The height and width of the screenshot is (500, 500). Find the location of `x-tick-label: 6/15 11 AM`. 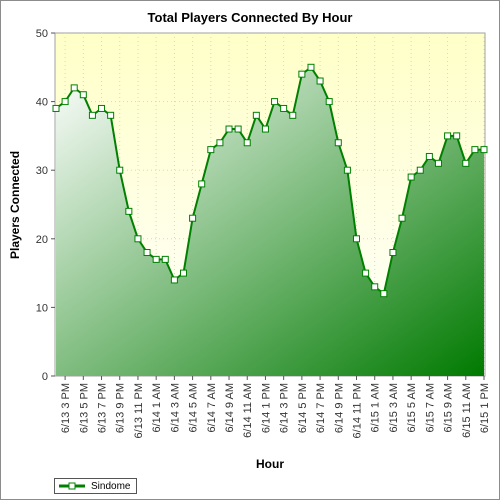

x-tick-label: 6/15 11 AM is located at coordinates (467, 410).